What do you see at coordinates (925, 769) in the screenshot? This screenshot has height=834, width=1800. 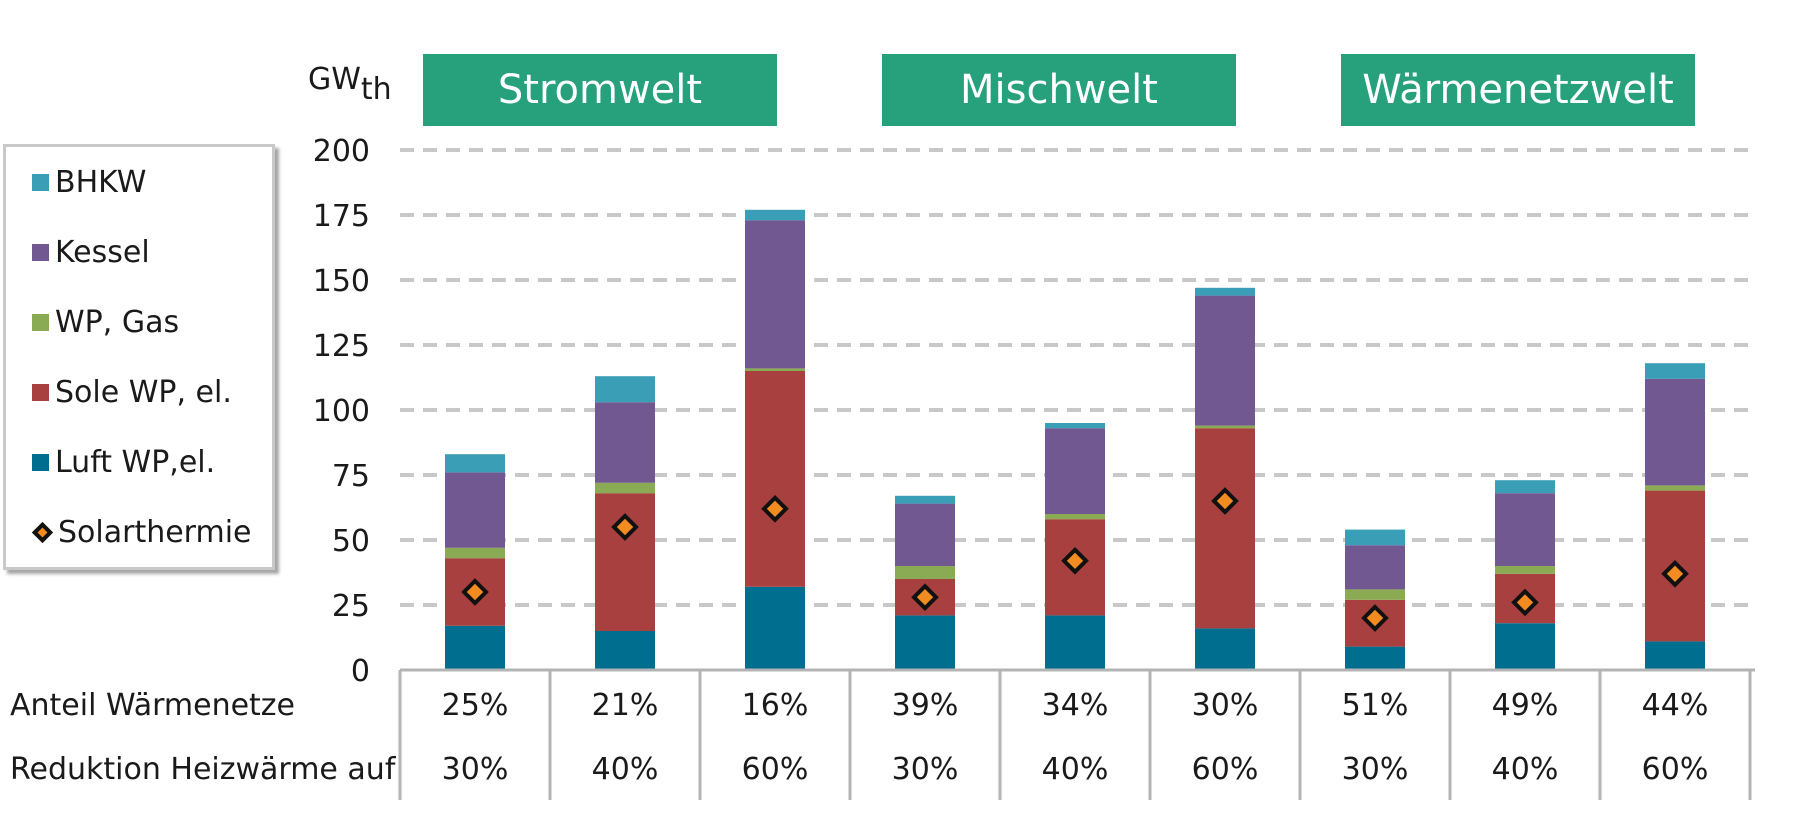 I see `table-cell-r2-c4: 30%` at bounding box center [925, 769].